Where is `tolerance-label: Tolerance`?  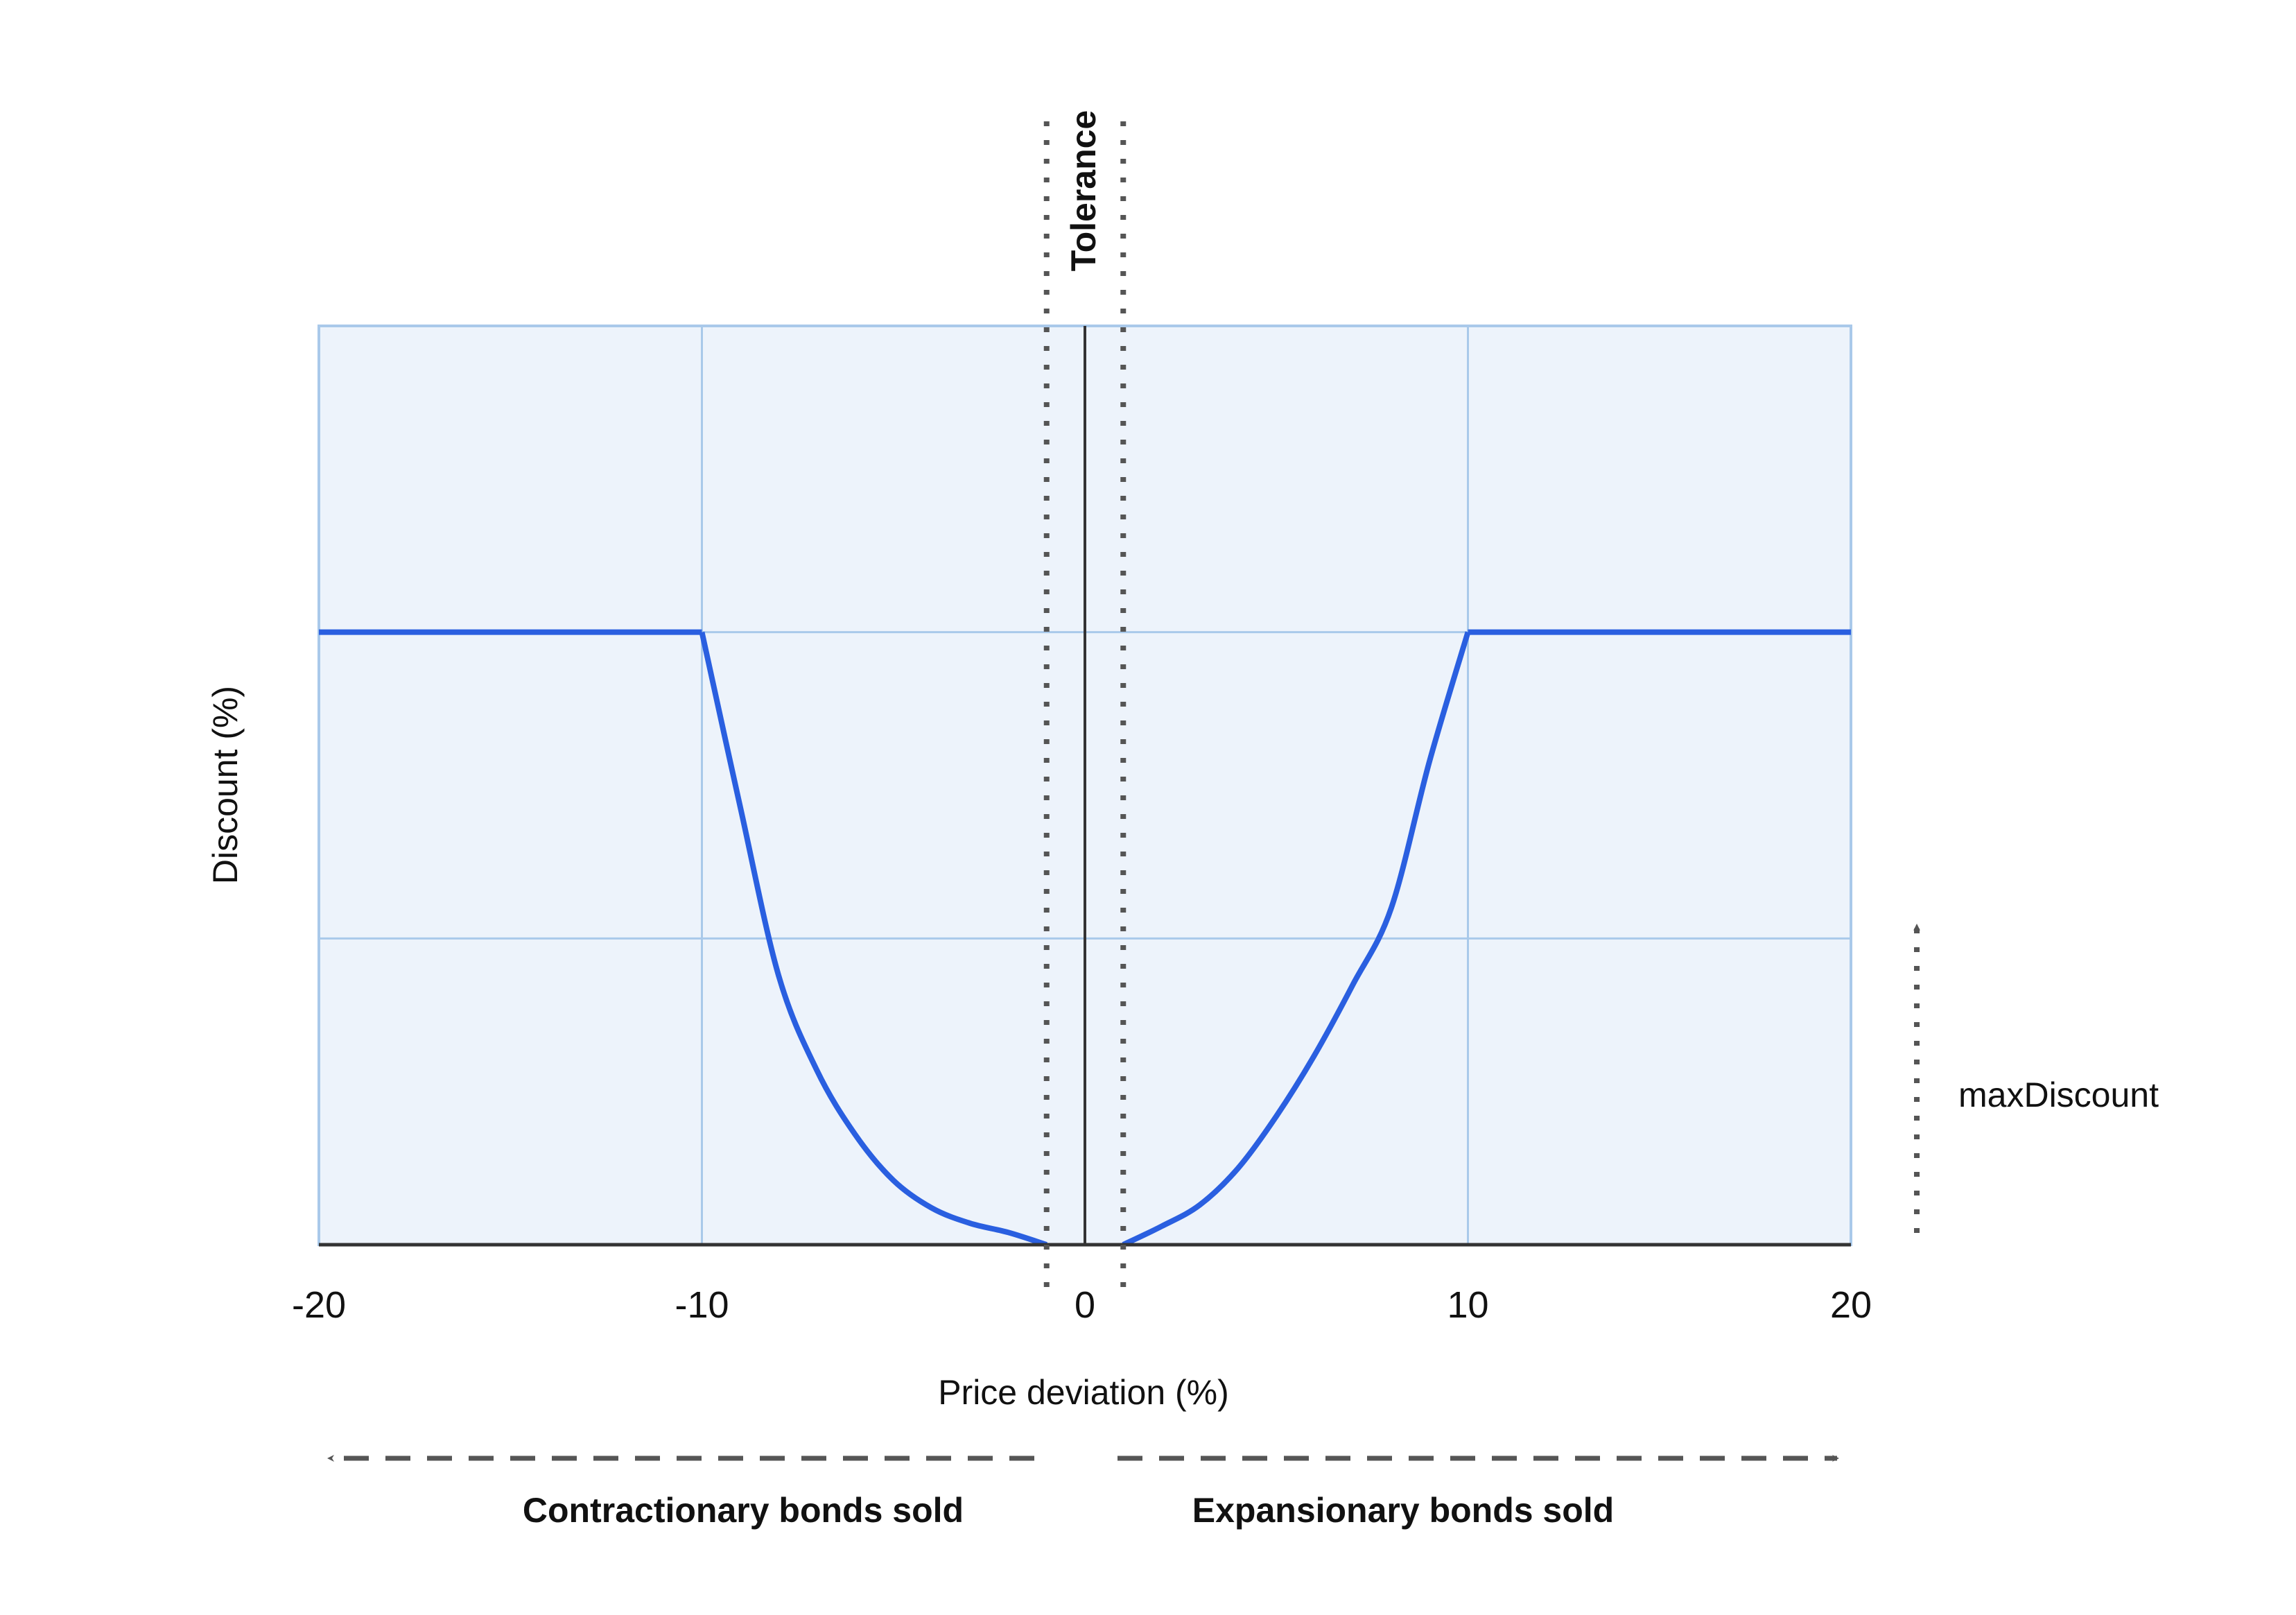 tolerance-label: Tolerance is located at coordinates (1083, 191).